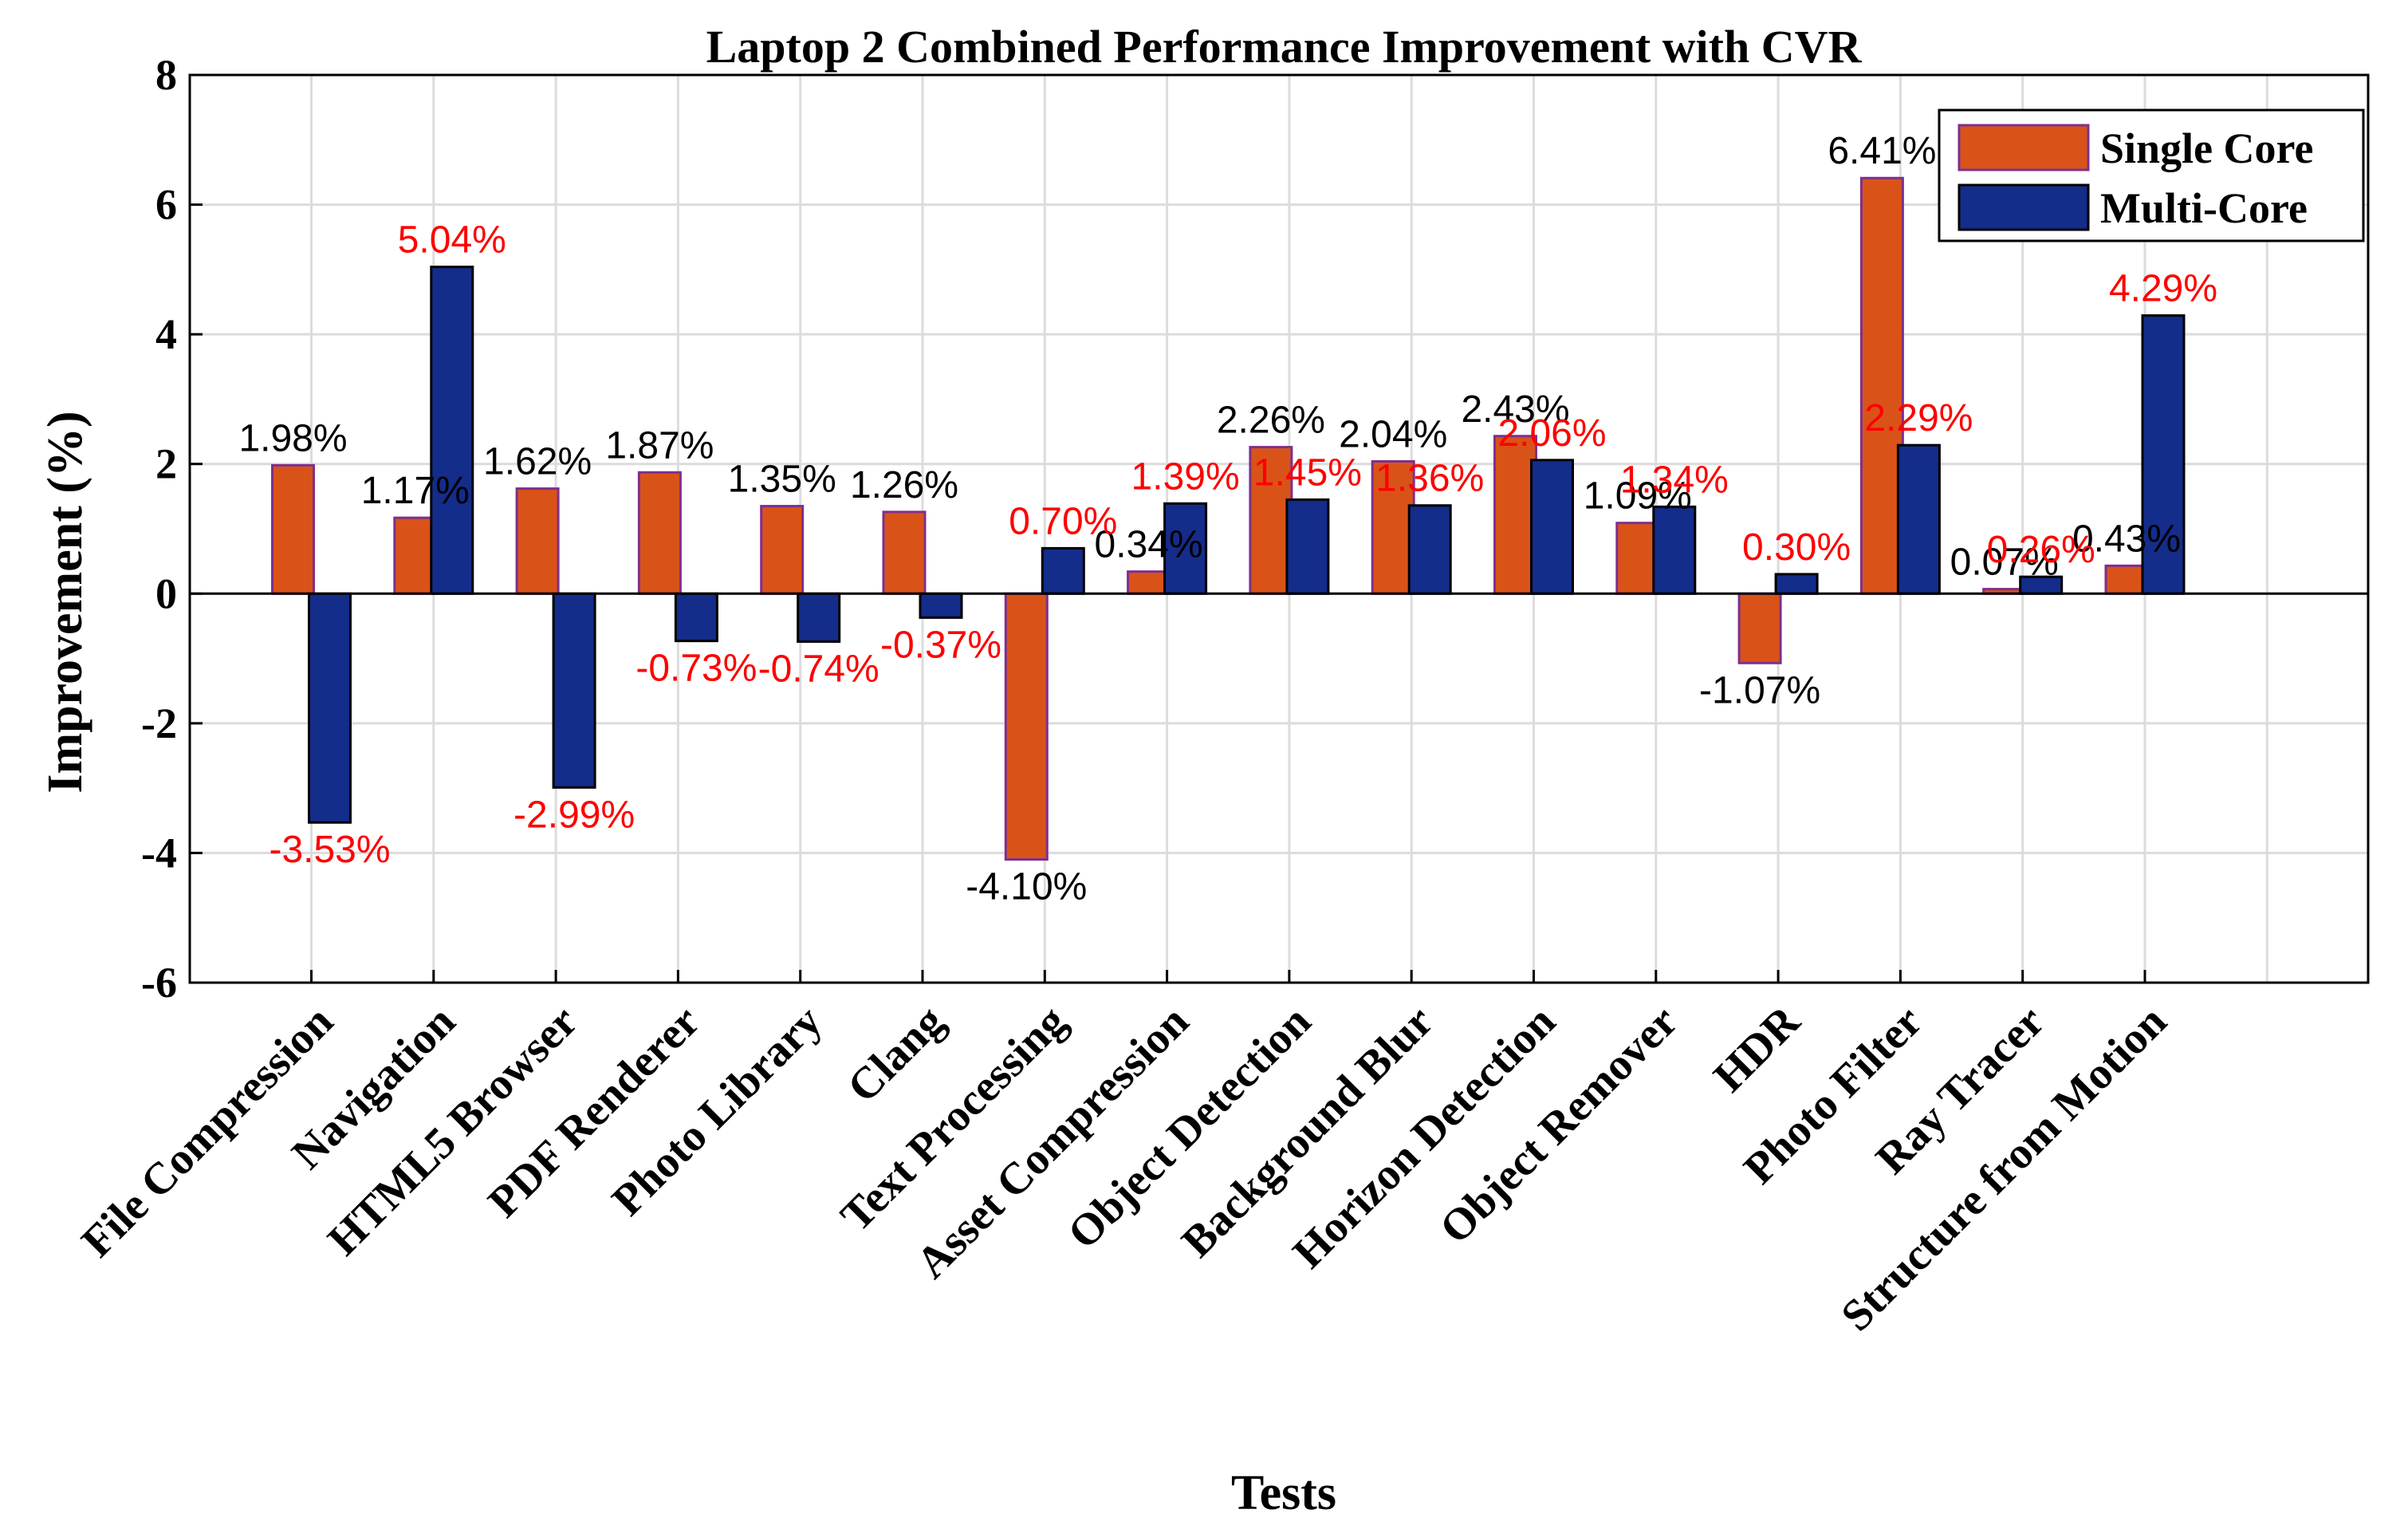 This screenshot has height=1525, width=2408. I want to click on data-label-multi-core: 2.29%, so click(1918, 418).